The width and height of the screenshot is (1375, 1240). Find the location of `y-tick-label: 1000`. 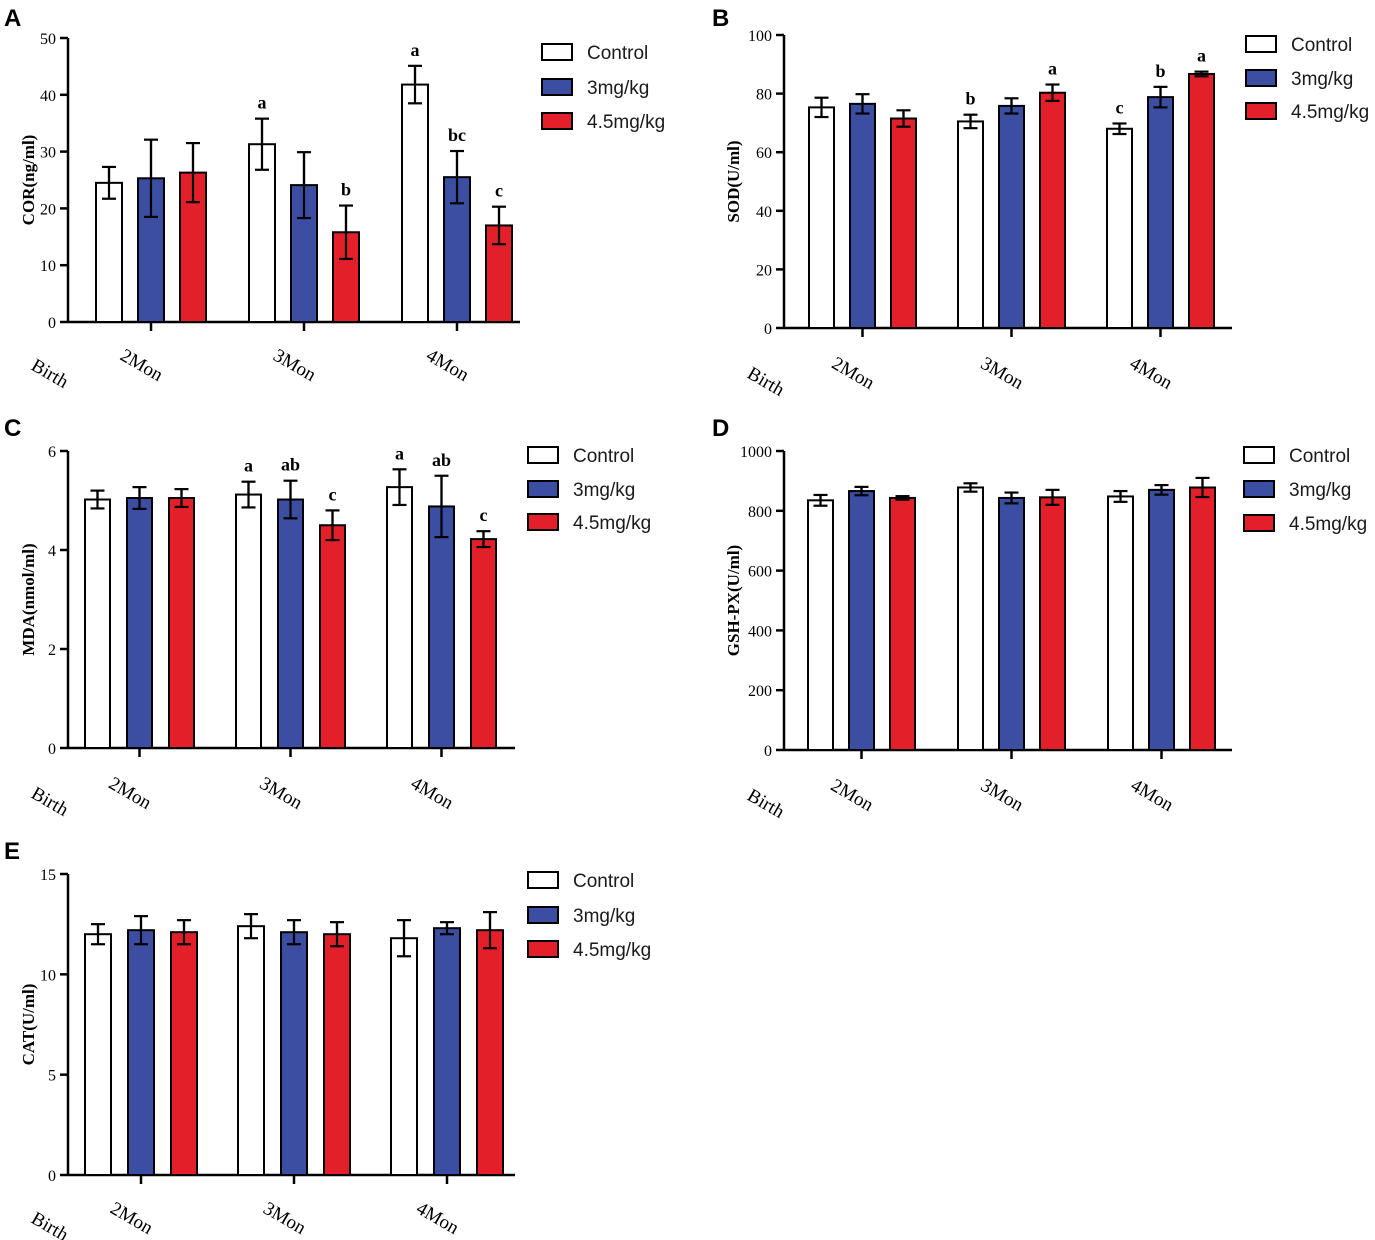

y-tick-label: 1000 is located at coordinates (756, 452).